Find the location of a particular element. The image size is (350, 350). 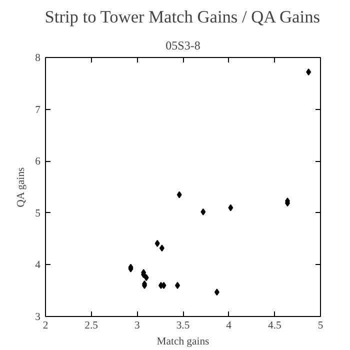

x-tick-label: 2 is located at coordinates (45, 326).